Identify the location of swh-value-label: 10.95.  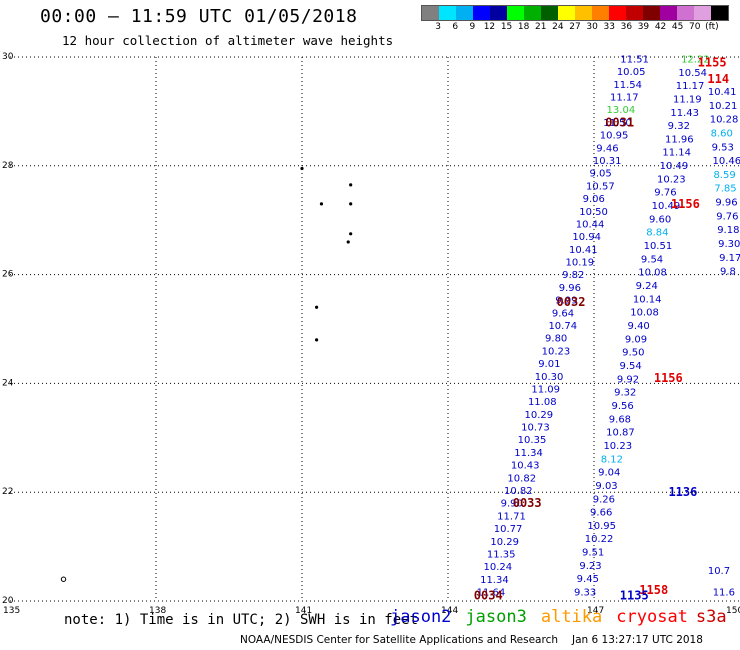
(601, 526).